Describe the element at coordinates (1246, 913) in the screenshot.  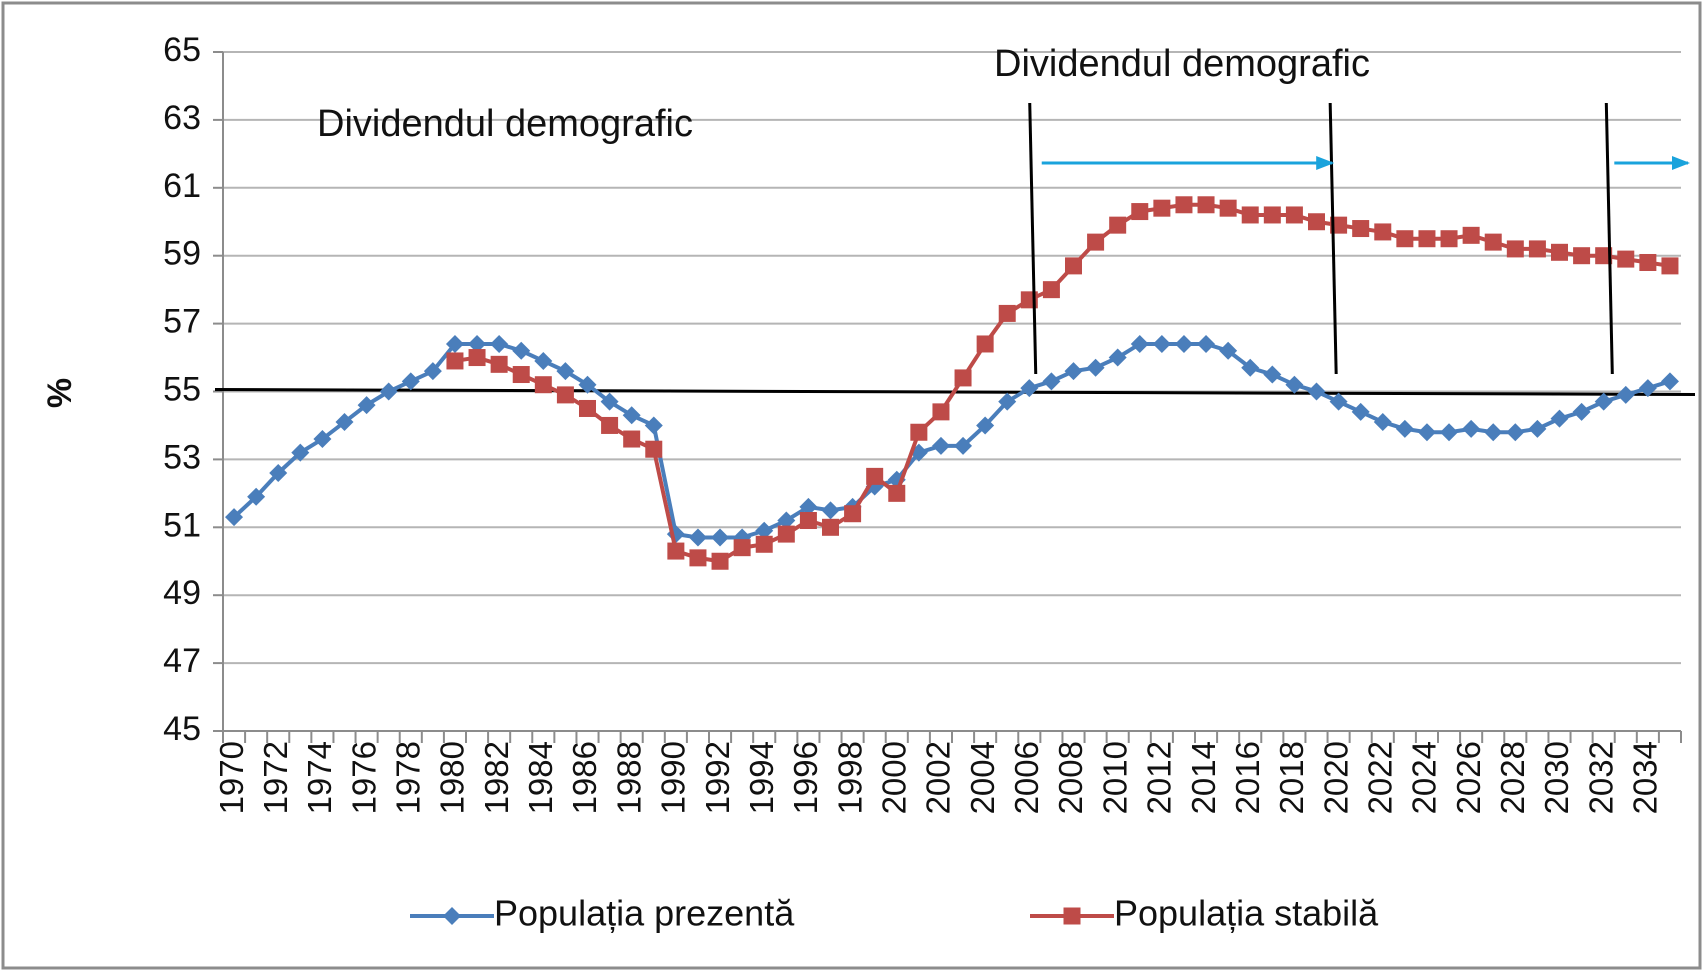
I see `legend-label: Populația stabilă` at that location.